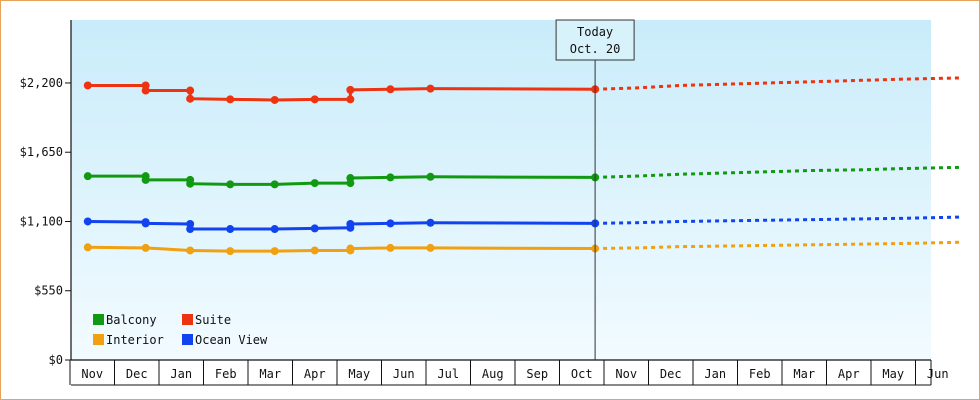 The image size is (980, 400). What do you see at coordinates (448, 374) in the screenshot?
I see `x-tick-label: Jul` at bounding box center [448, 374].